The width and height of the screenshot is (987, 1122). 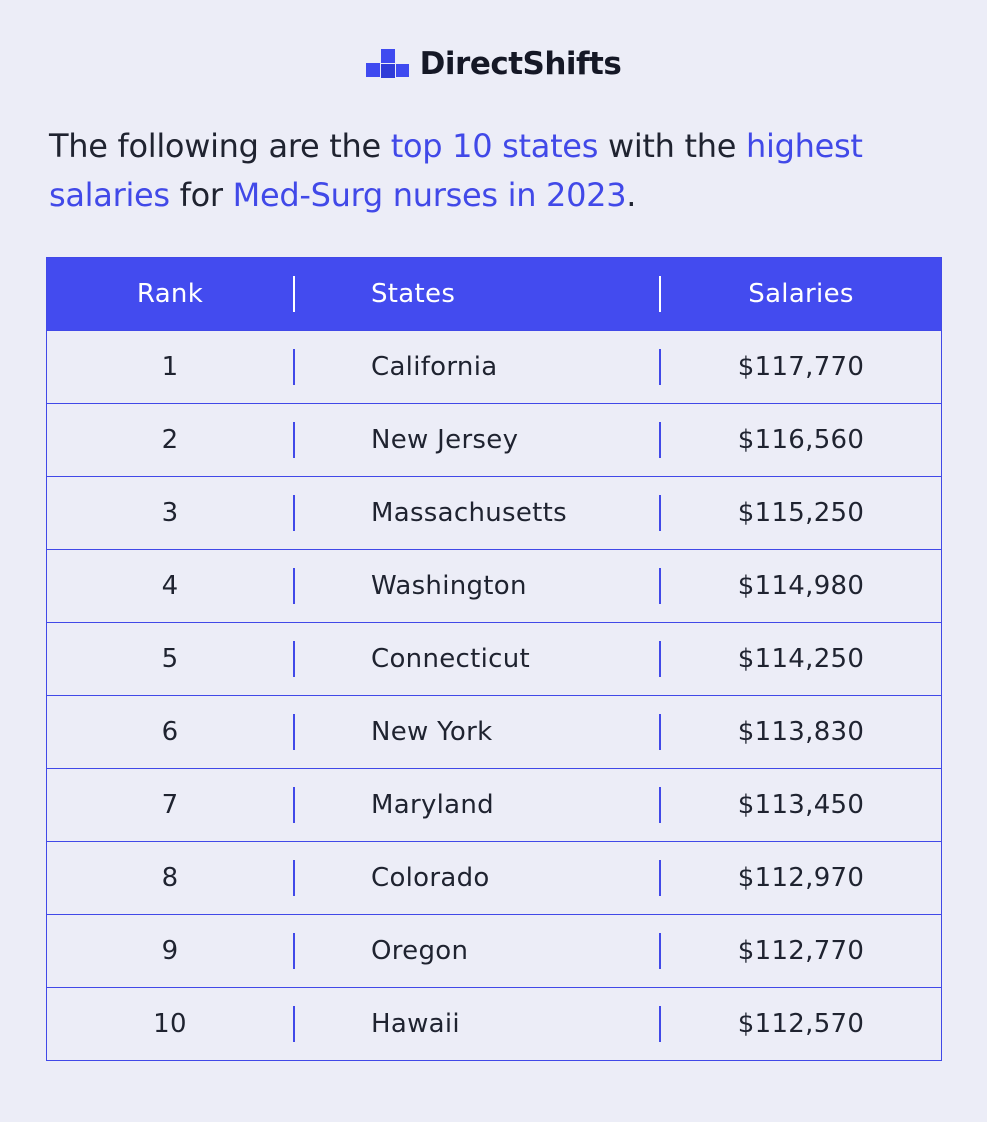 I want to click on cell-salary: $114,980, so click(x=801, y=586).